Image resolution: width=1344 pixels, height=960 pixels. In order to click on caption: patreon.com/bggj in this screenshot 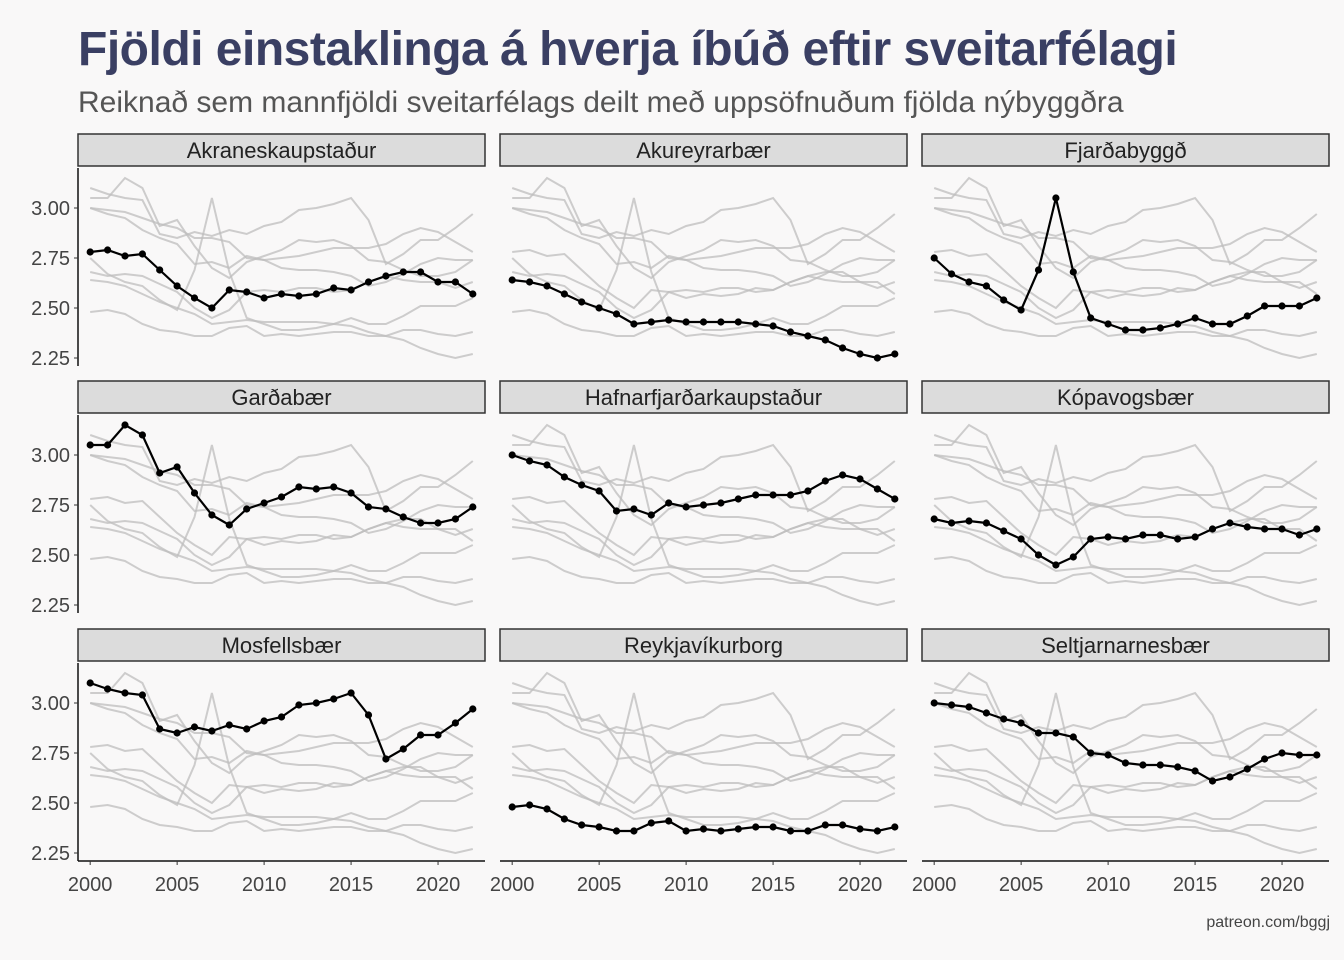, I will do `click(1268, 922)`.